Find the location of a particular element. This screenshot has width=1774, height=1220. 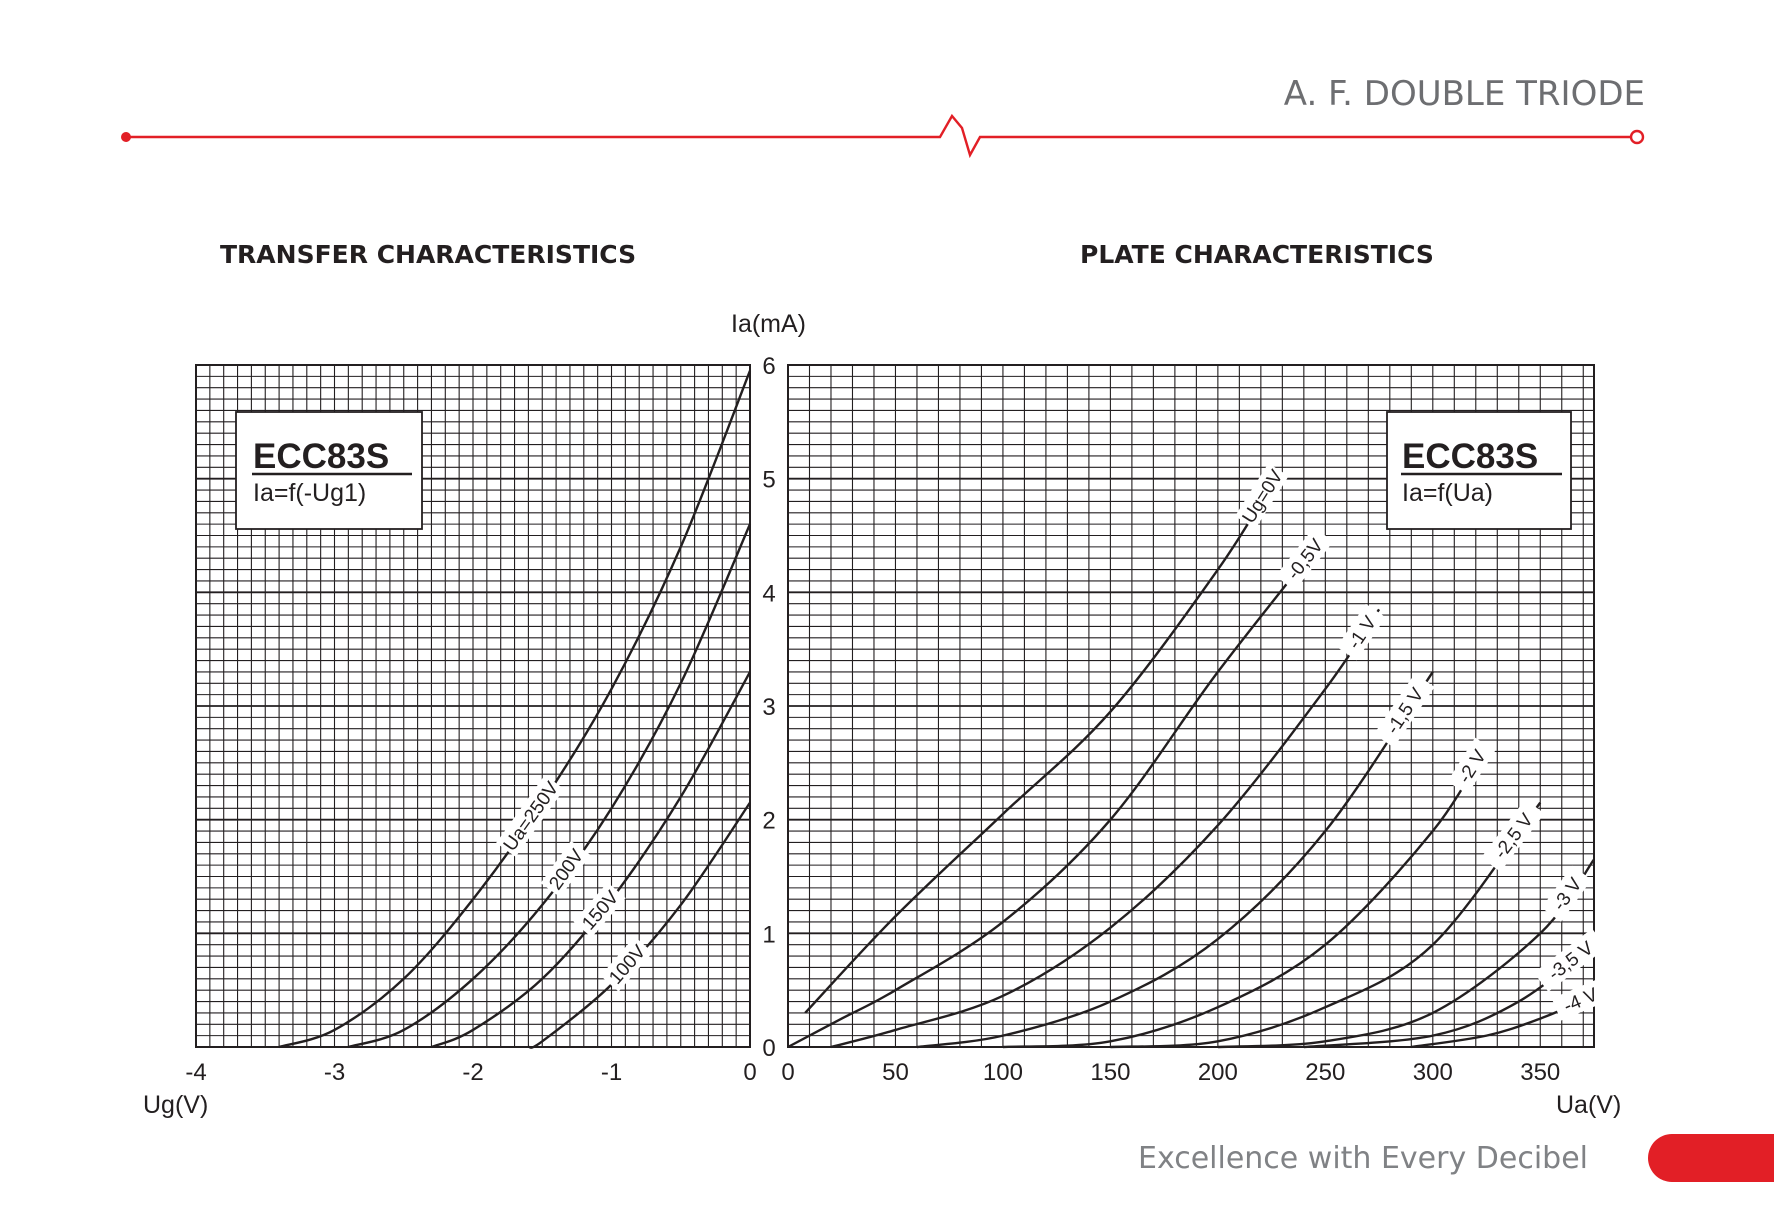

plate-x-tick: 300 is located at coordinates (1433, 1072).